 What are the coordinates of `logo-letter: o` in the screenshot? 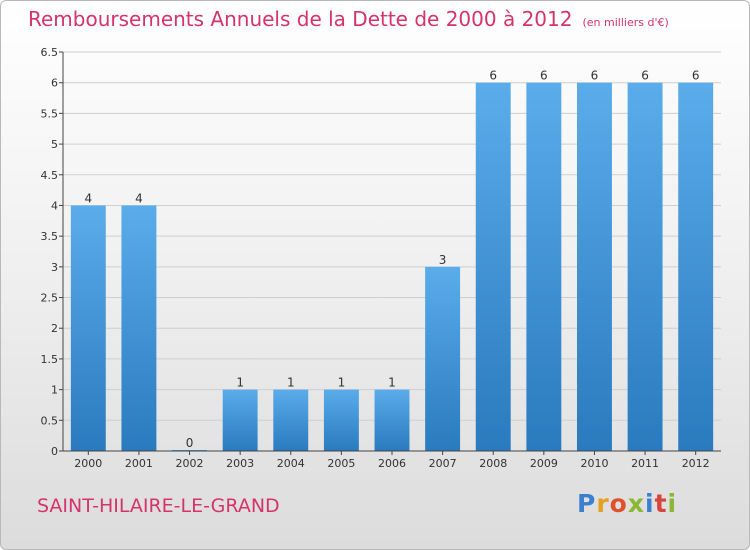 It's located at (618, 503).